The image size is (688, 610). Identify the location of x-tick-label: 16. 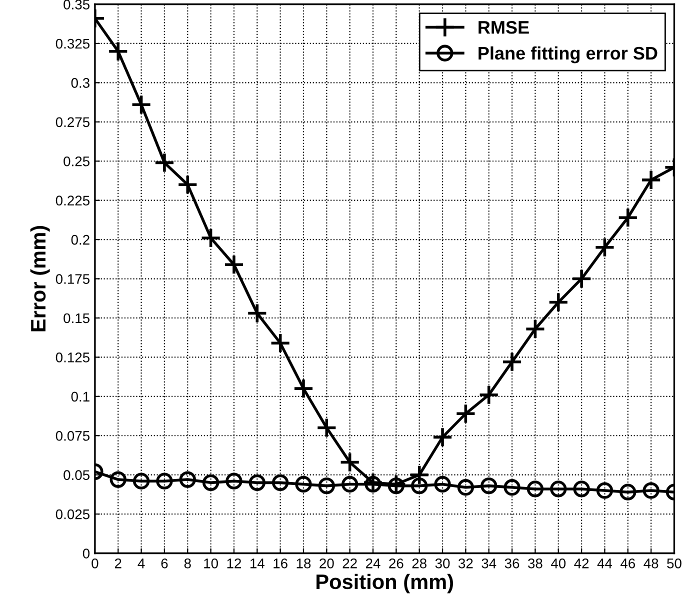
(281, 563).